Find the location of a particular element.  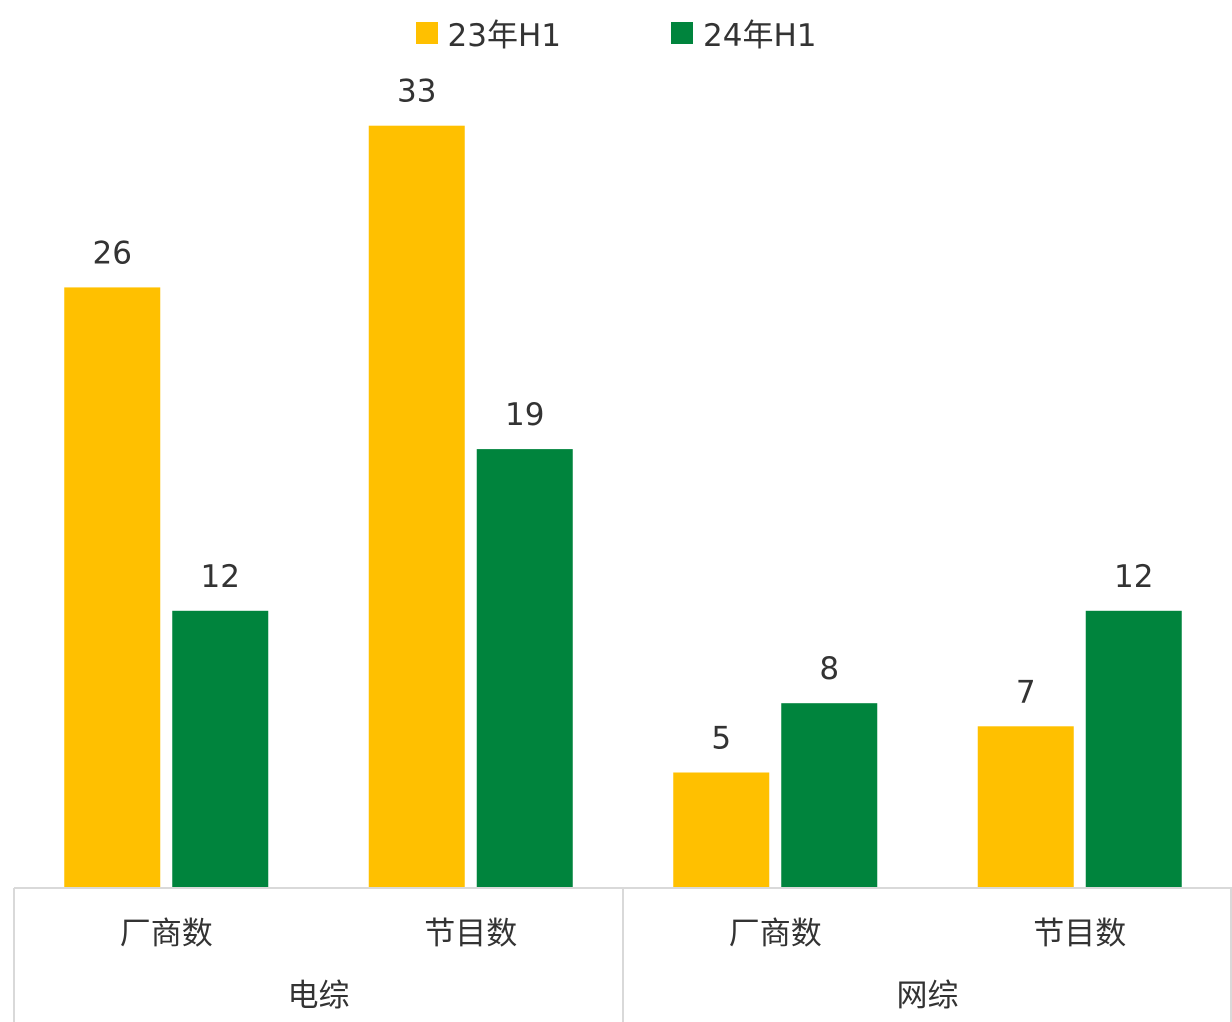

data-label-2-2: 19 is located at coordinates (524, 415).